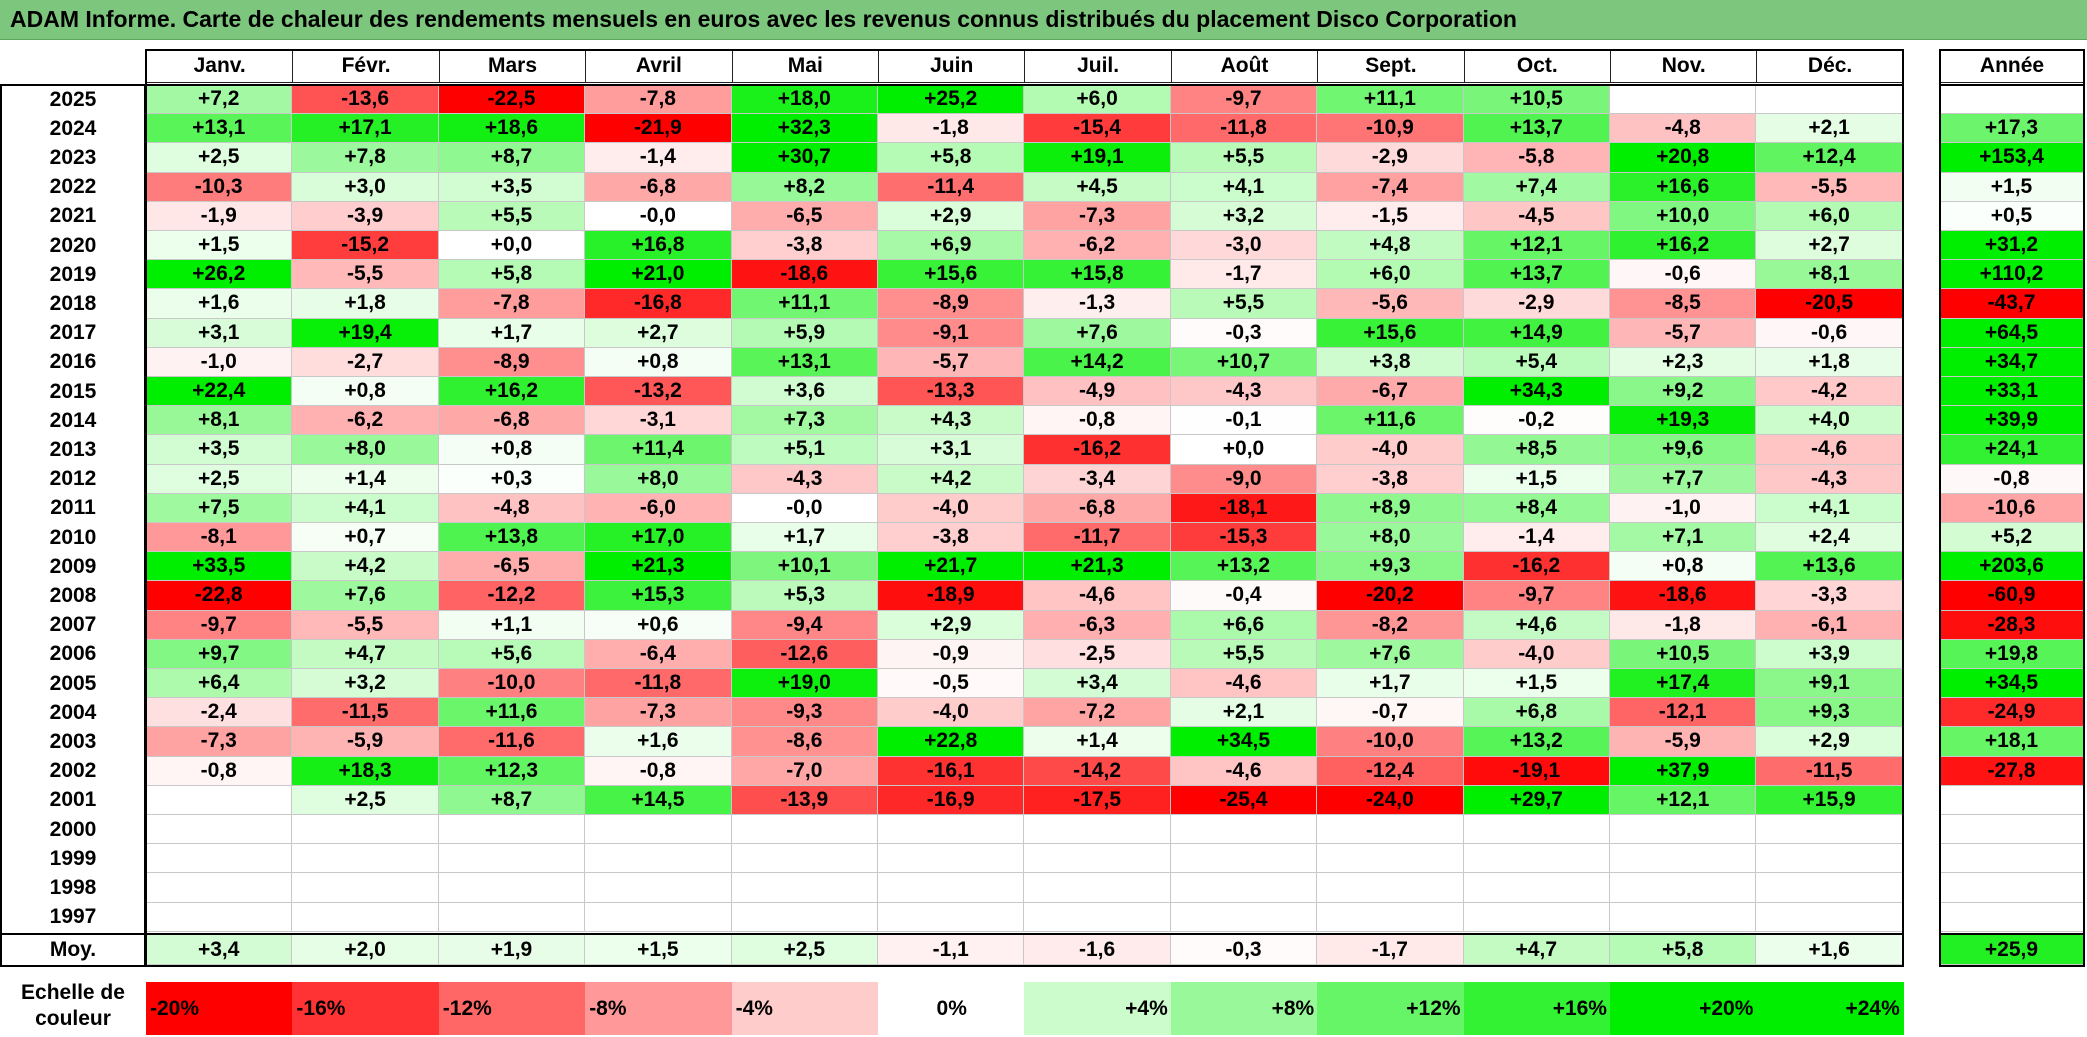 The image size is (2087, 1037). I want to click on annual-cell: +34,7, so click(2012, 362).